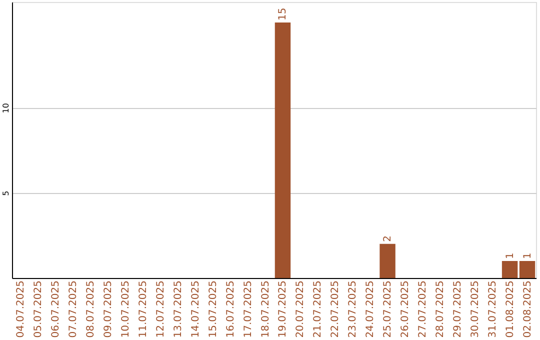 Image resolution: width=540 pixels, height=340 pixels. What do you see at coordinates (440, 309) in the screenshot?
I see `x-tick-label: 28.07.2025` at bounding box center [440, 309].